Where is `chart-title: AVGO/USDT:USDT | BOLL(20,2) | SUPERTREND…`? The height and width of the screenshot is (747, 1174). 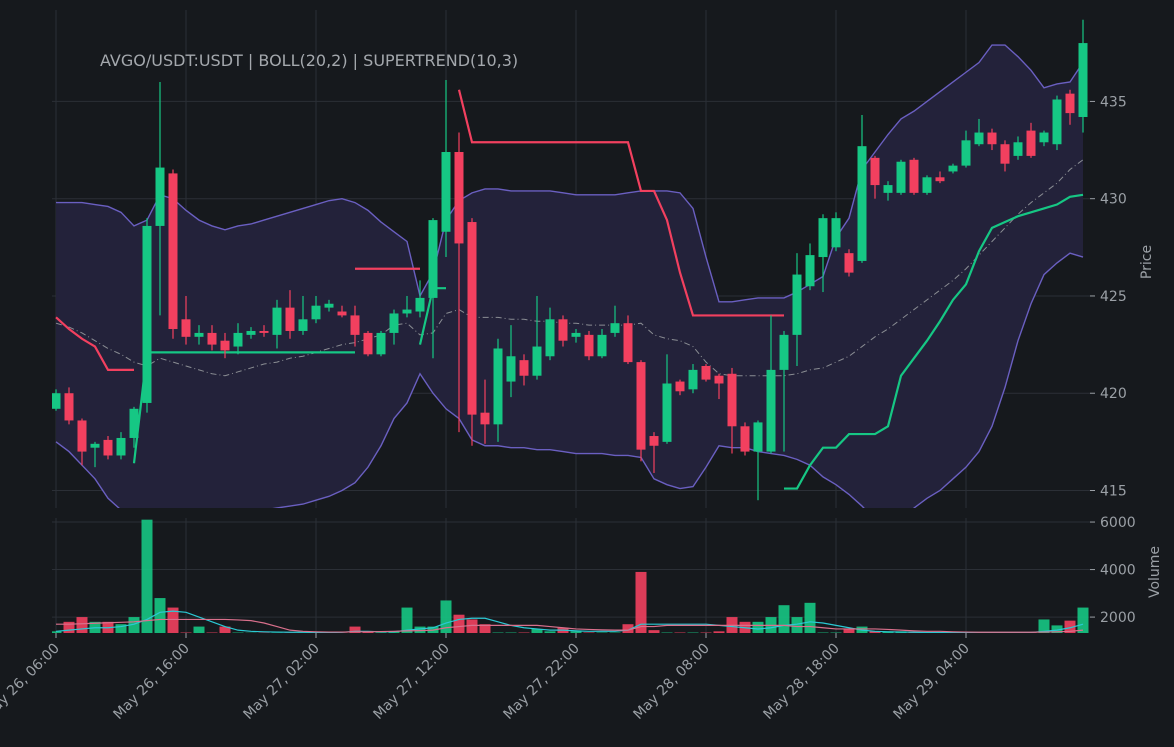 chart-title: AVGO/USDT:USDT | BOLL(20,2) | SUPERTREND… is located at coordinates (309, 60).